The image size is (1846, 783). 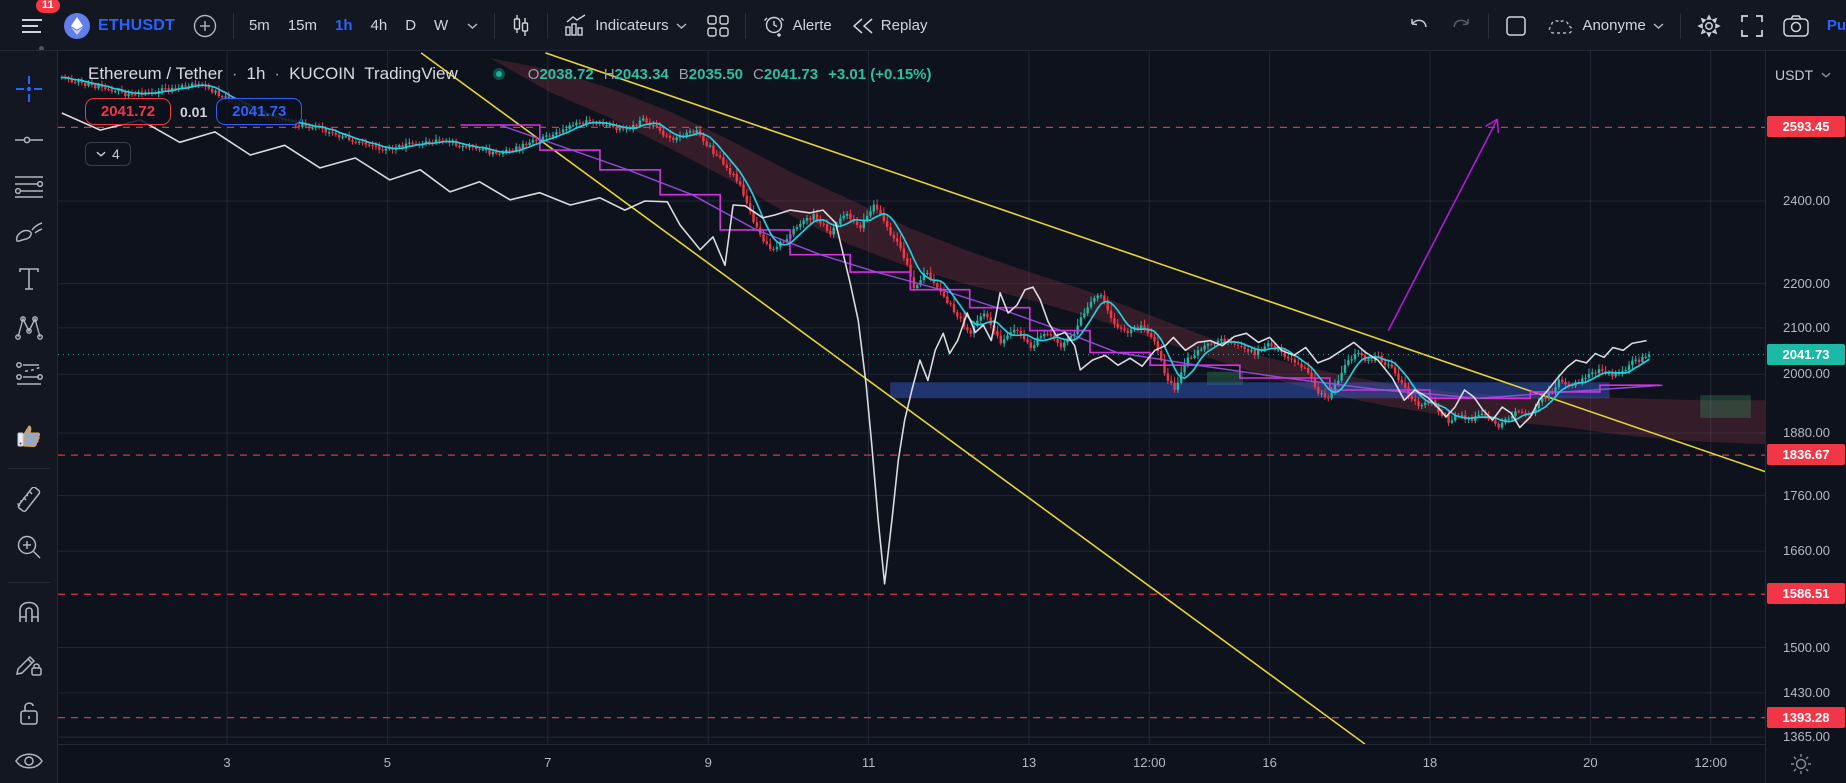 I want to click on fib-retracement-icon, so click(x=29, y=187).